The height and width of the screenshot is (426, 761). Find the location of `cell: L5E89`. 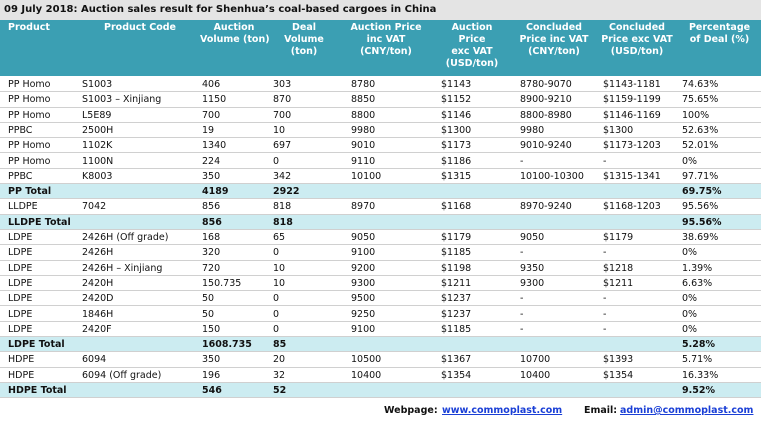

cell: L5E89 is located at coordinates (97, 115).